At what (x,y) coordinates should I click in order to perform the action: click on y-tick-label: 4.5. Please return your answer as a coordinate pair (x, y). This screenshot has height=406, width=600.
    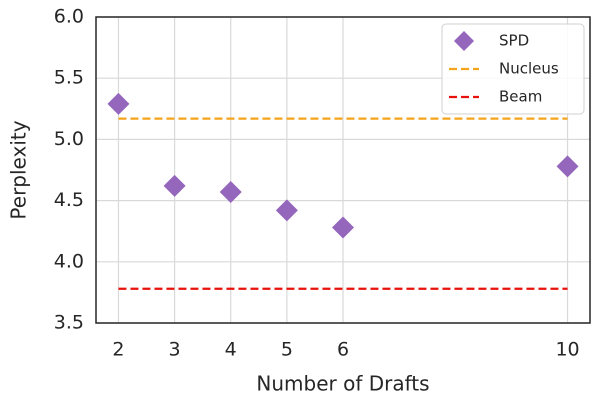
    Looking at the image, I should click on (69, 200).